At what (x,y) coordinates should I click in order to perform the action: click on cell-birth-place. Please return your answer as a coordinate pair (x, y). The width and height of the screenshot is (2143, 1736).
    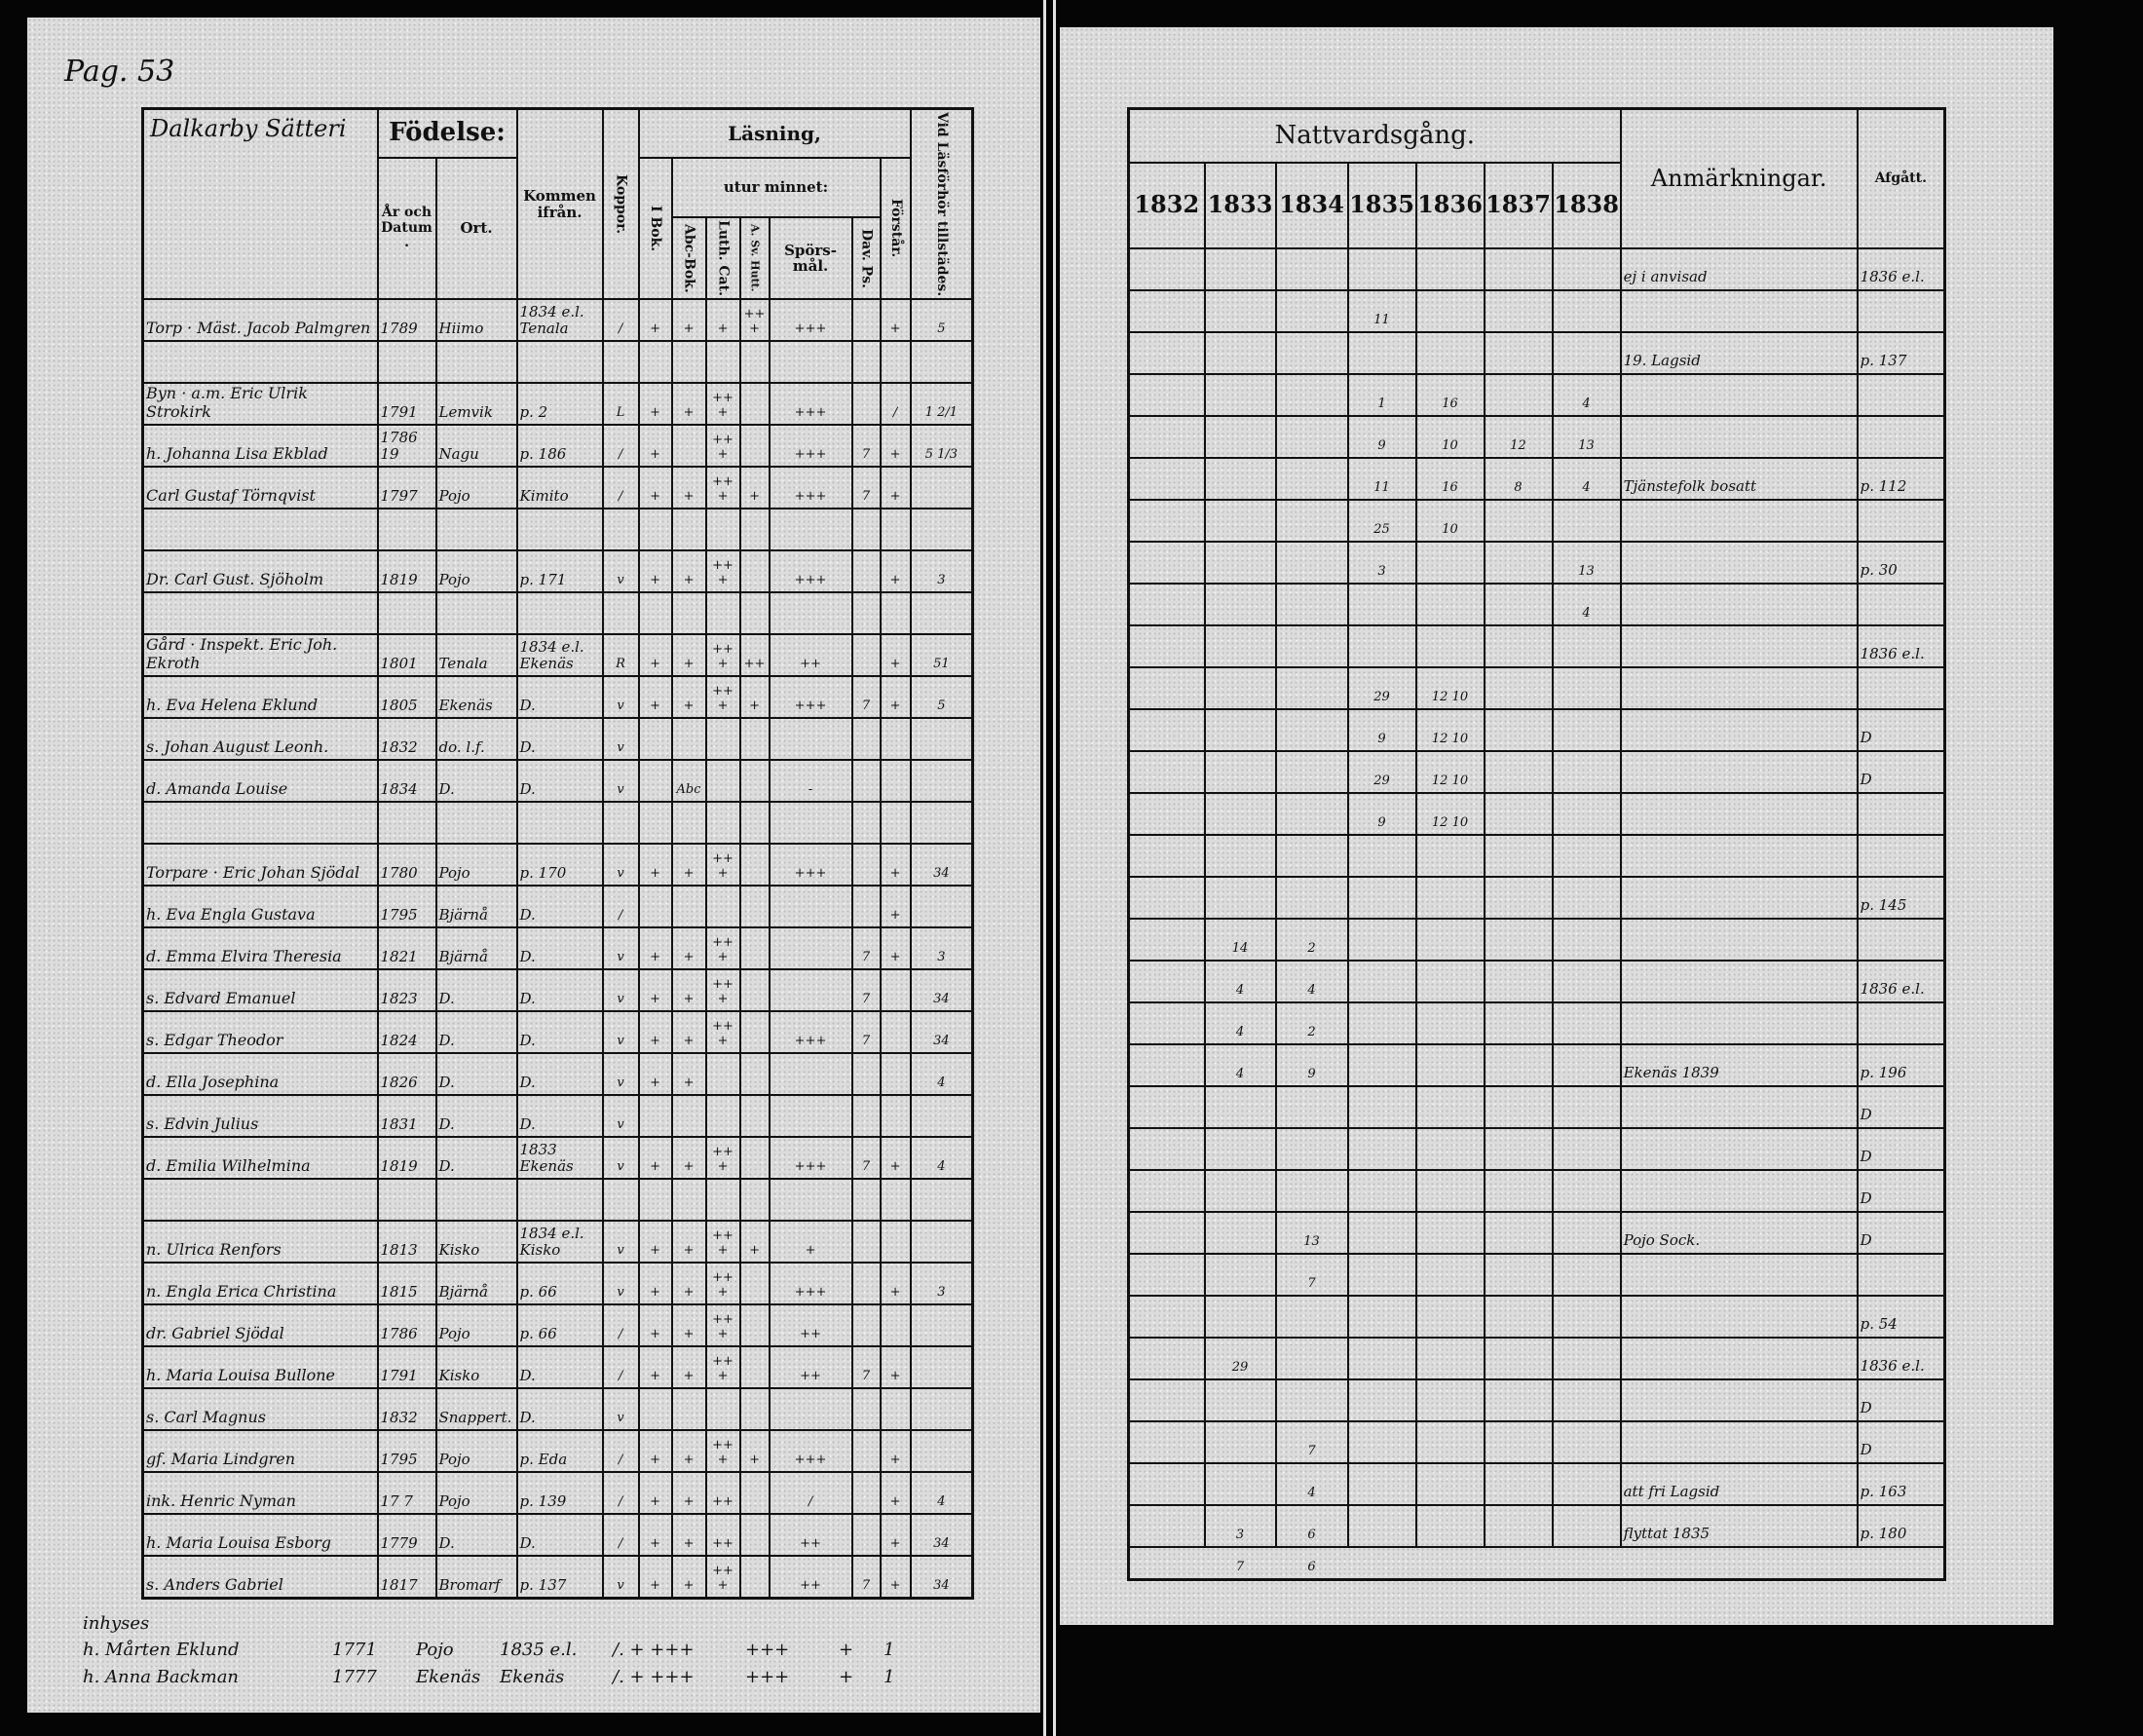
    Looking at the image, I should click on (476, 530).